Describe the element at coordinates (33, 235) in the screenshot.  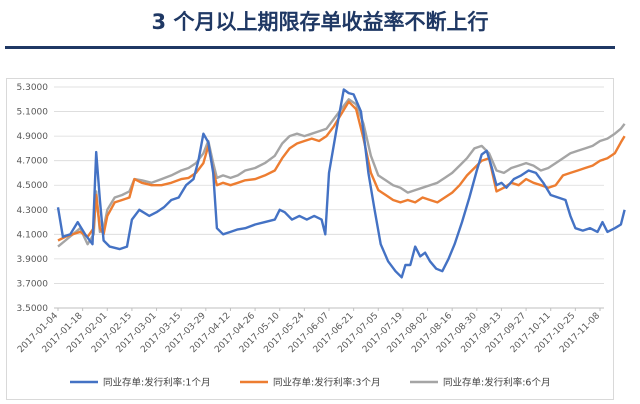
I see `y-tick-label: 4.1000` at that location.